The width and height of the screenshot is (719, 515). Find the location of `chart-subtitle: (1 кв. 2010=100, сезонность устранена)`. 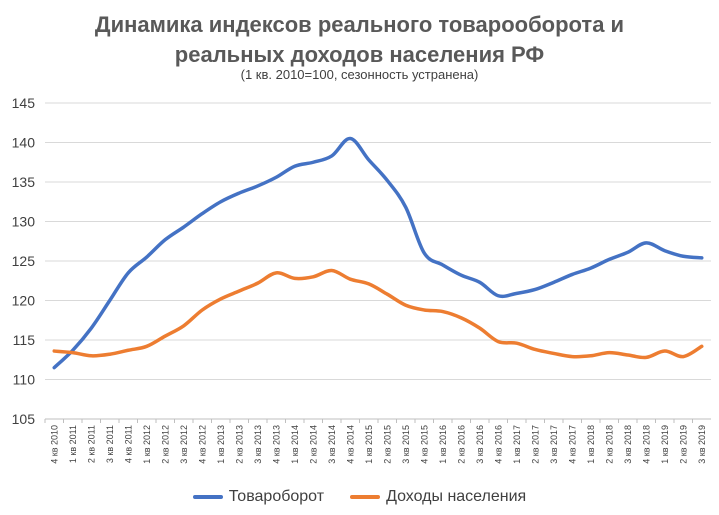

chart-subtitle: (1 кв. 2010=100, сезонность устранена) is located at coordinates (359, 74).